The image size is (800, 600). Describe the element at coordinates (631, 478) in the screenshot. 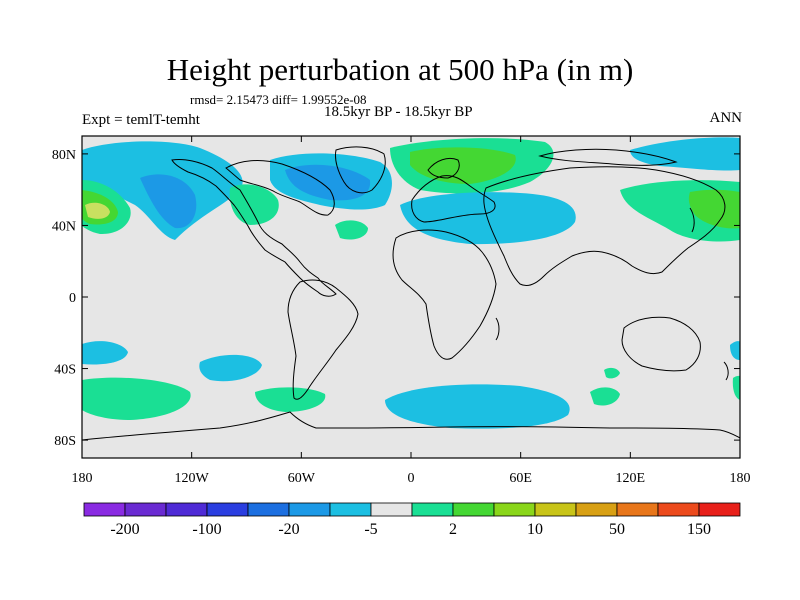

I see `lon-label: 120E` at that location.